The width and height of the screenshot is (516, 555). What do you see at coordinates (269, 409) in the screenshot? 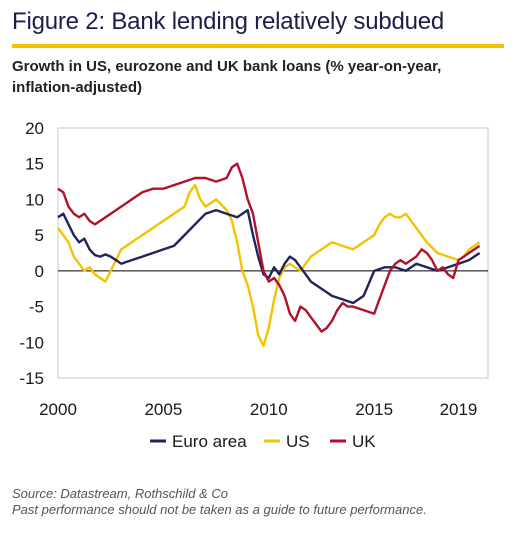
I see `x-tick-label: 2010` at bounding box center [269, 409].